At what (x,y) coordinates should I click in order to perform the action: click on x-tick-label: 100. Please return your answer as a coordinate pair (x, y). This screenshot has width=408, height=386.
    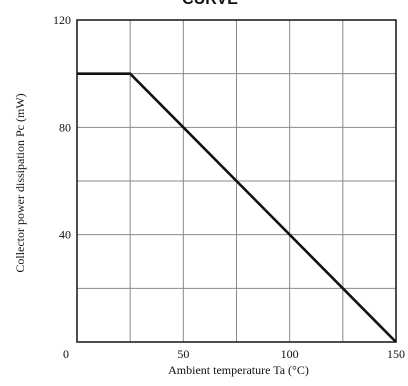
    Looking at the image, I should click on (290, 354).